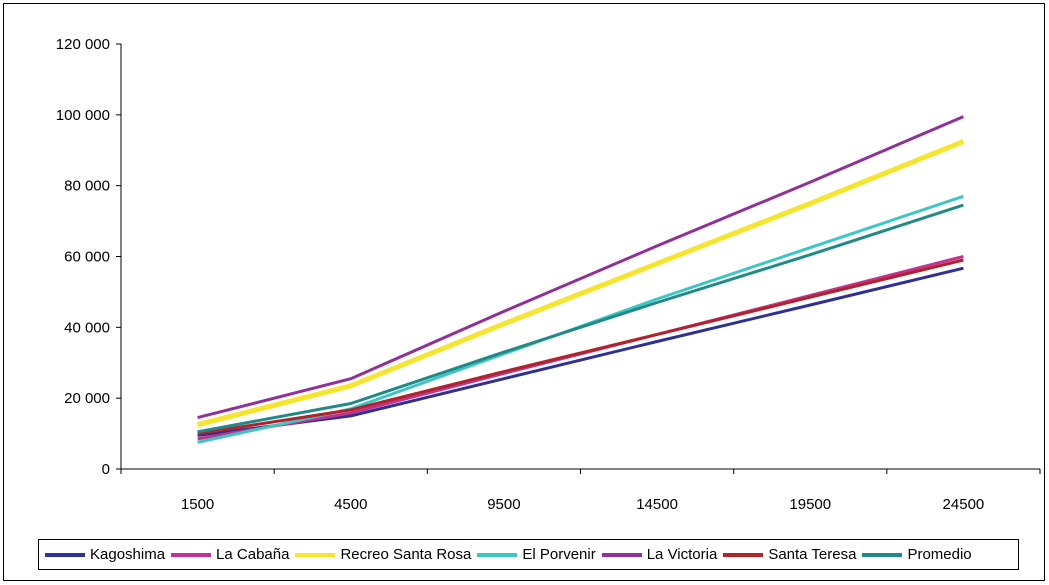  Describe the element at coordinates (83, 44) in the screenshot. I see `y-tick-label: 120 000` at that location.